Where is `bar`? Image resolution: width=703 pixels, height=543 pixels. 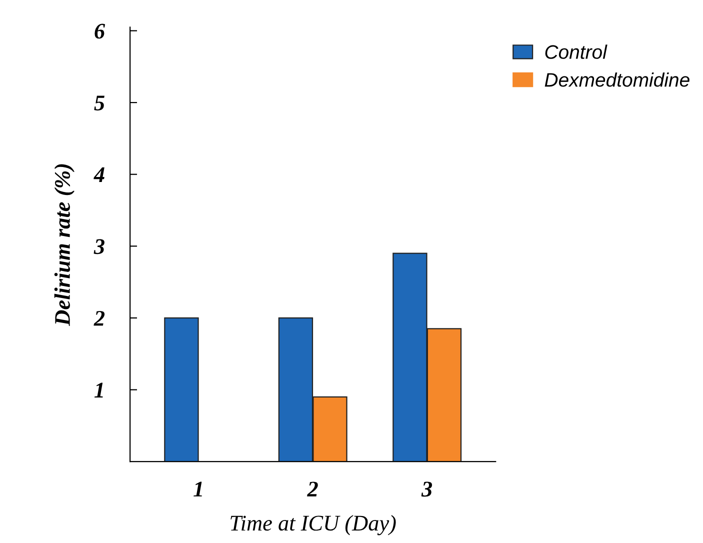
bar is located at coordinates (181, 389).